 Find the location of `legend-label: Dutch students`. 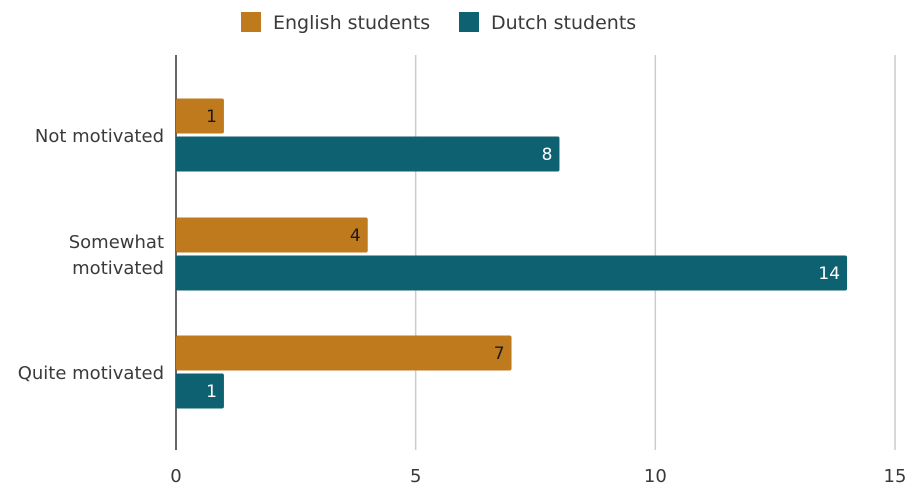

legend-label: Dutch students is located at coordinates (563, 23).